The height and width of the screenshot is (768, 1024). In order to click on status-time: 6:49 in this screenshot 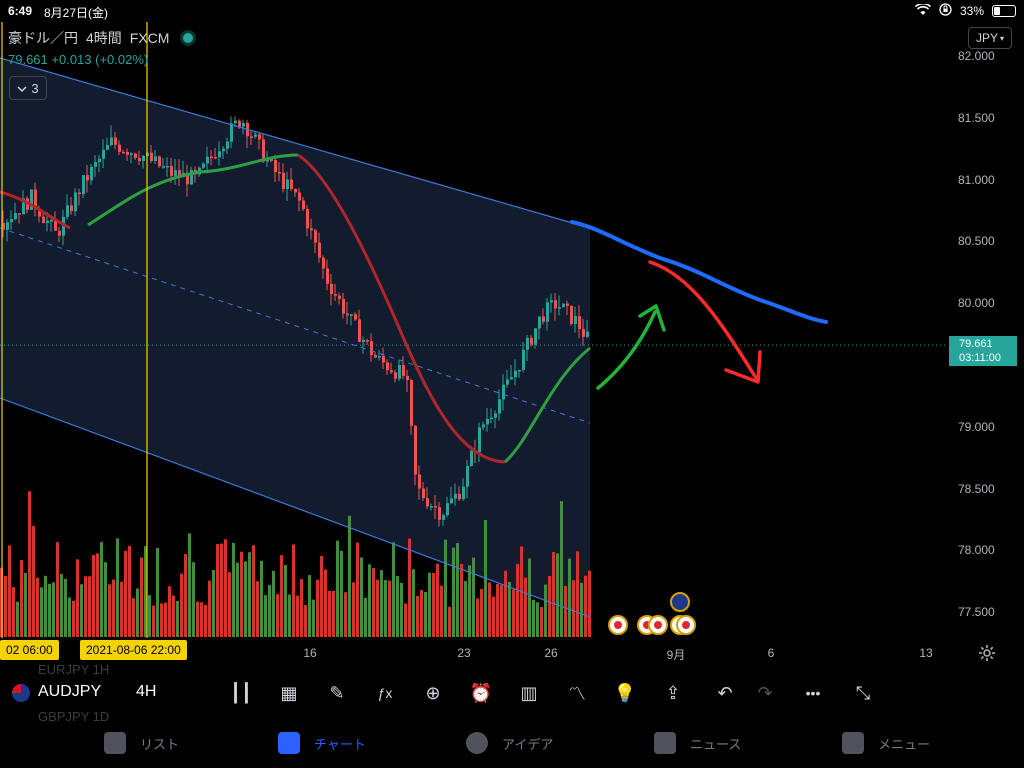, I will do `click(20, 11)`.